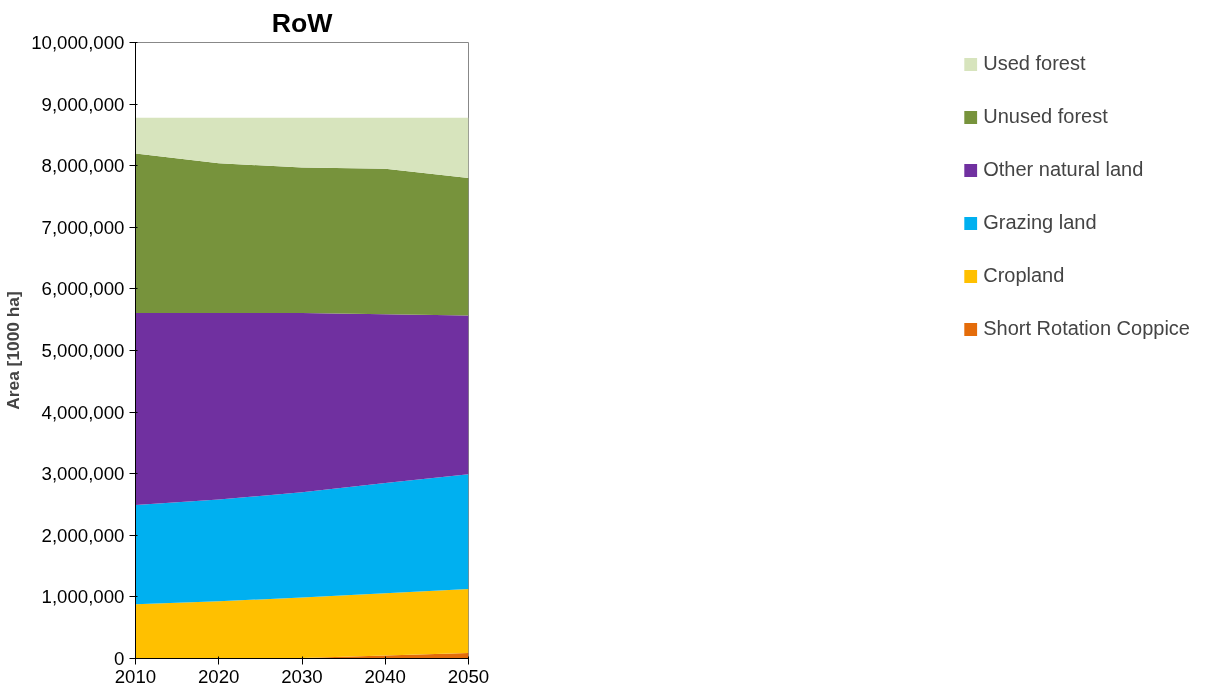 This screenshot has width=1205, height=691. I want to click on y-tick-label: 1,000,000, so click(83, 597).